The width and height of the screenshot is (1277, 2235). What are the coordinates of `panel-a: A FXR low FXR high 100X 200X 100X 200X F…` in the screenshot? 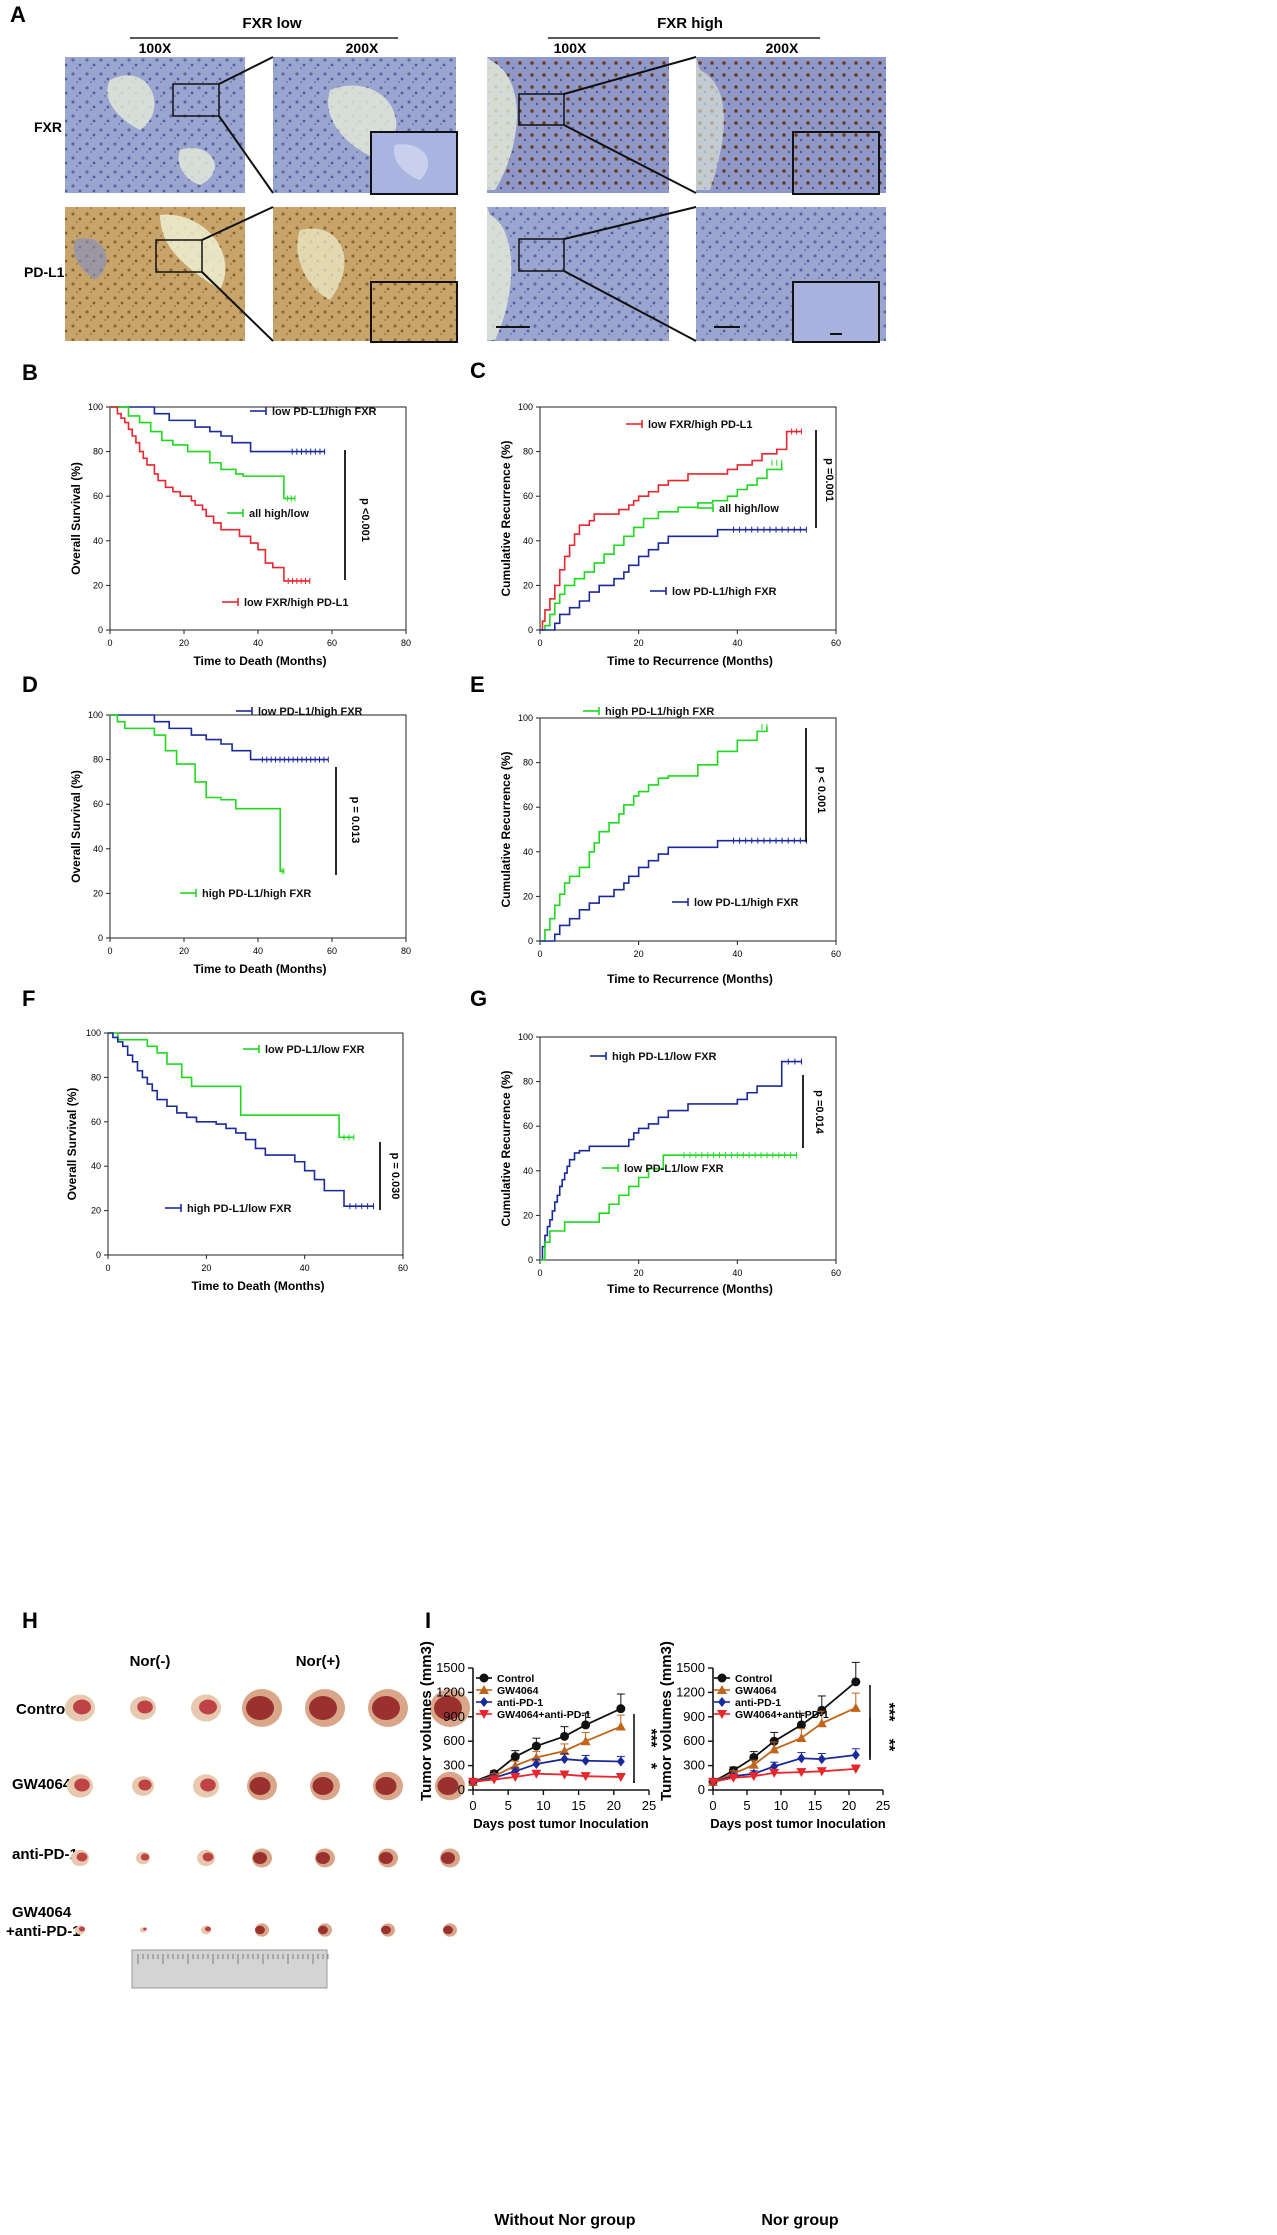 It's located at (448, 172).